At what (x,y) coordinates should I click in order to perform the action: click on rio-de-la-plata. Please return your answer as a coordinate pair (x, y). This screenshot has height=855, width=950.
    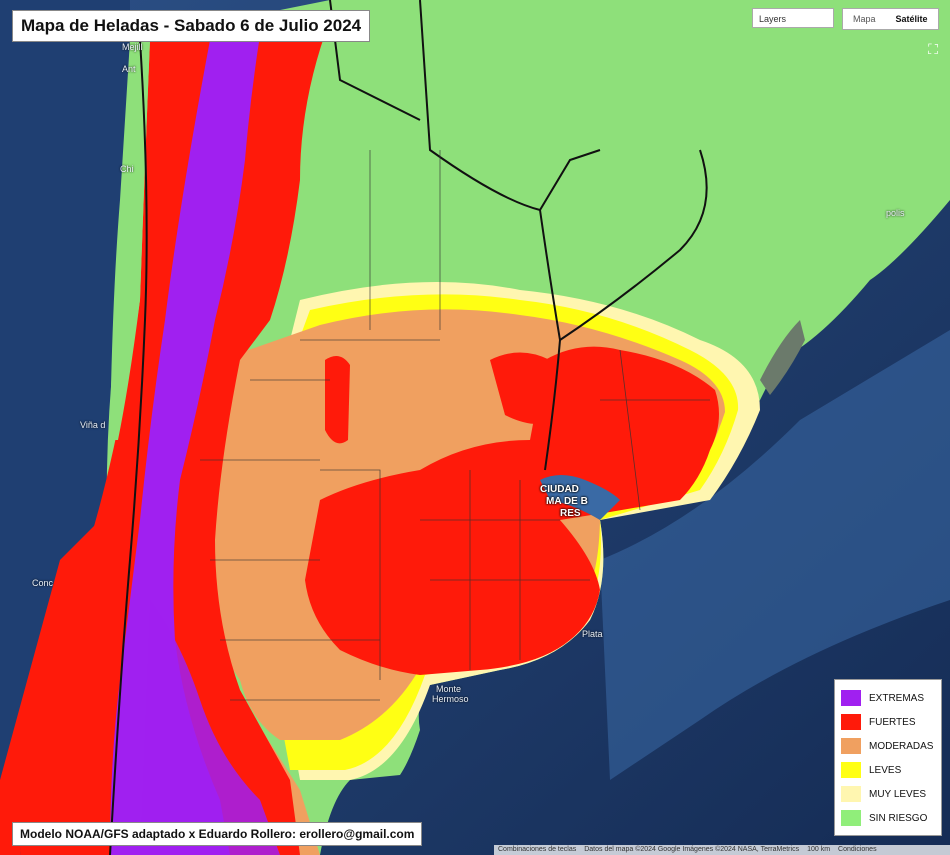
    Looking at the image, I should click on (580, 497).